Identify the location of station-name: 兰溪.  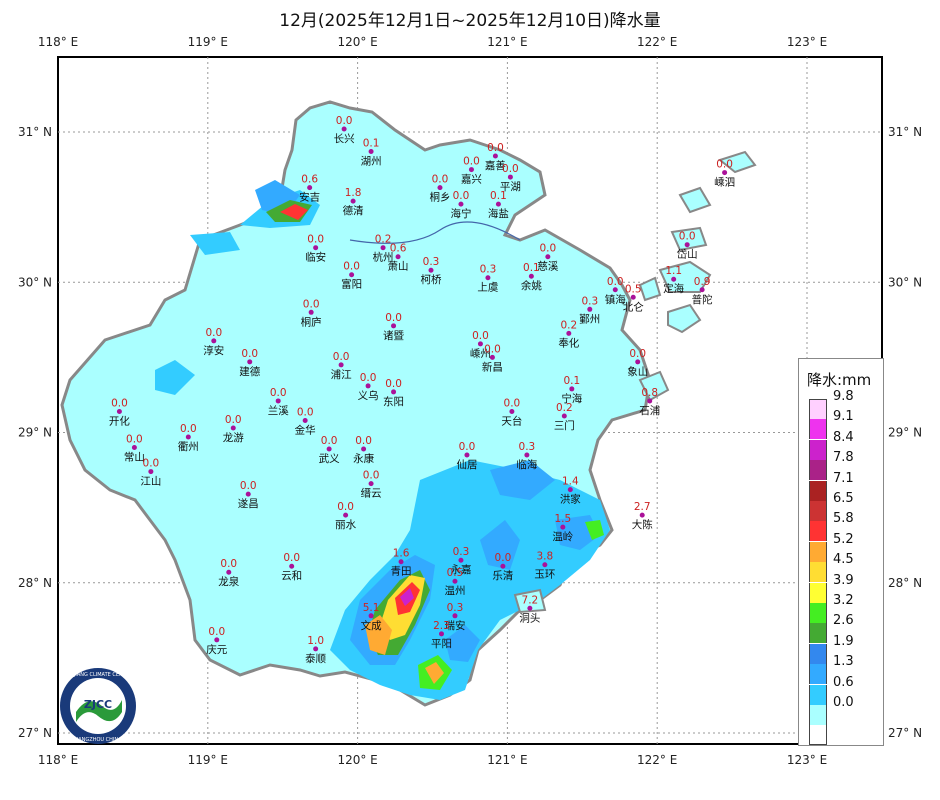
(278, 410).